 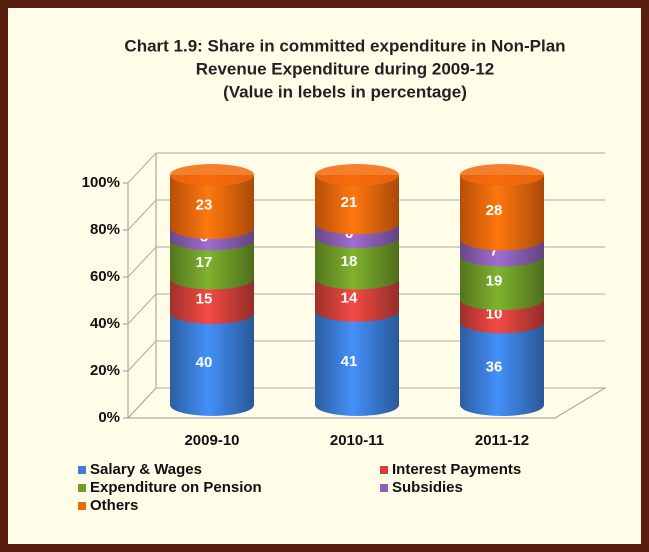 I want to click on x-tick-label: 2011-12, so click(x=502, y=440).